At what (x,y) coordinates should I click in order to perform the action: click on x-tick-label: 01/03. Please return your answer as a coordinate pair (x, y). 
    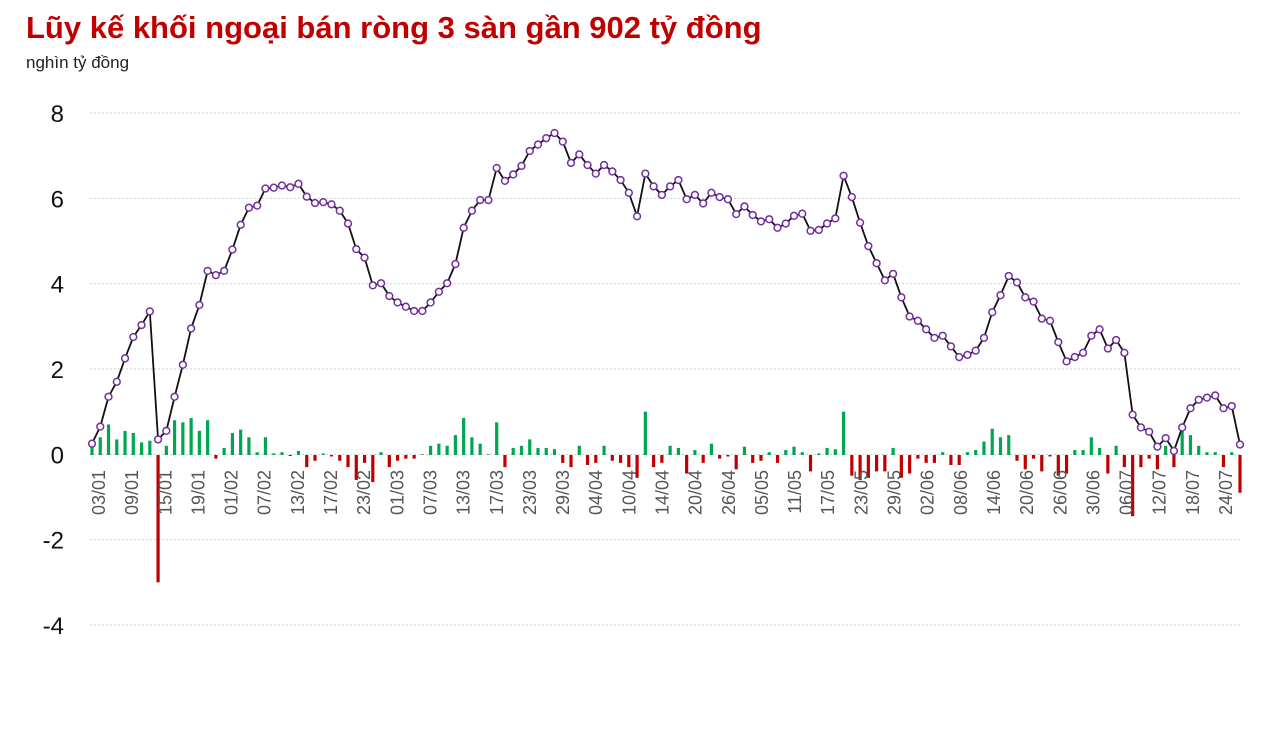
    Looking at the image, I should click on (397, 492).